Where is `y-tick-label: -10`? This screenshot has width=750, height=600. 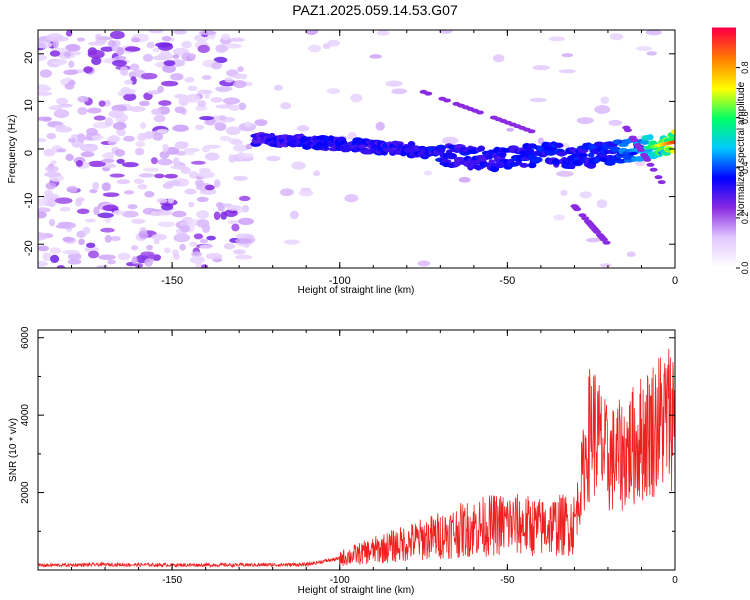
y-tick-label: -10 is located at coordinates (29, 201).